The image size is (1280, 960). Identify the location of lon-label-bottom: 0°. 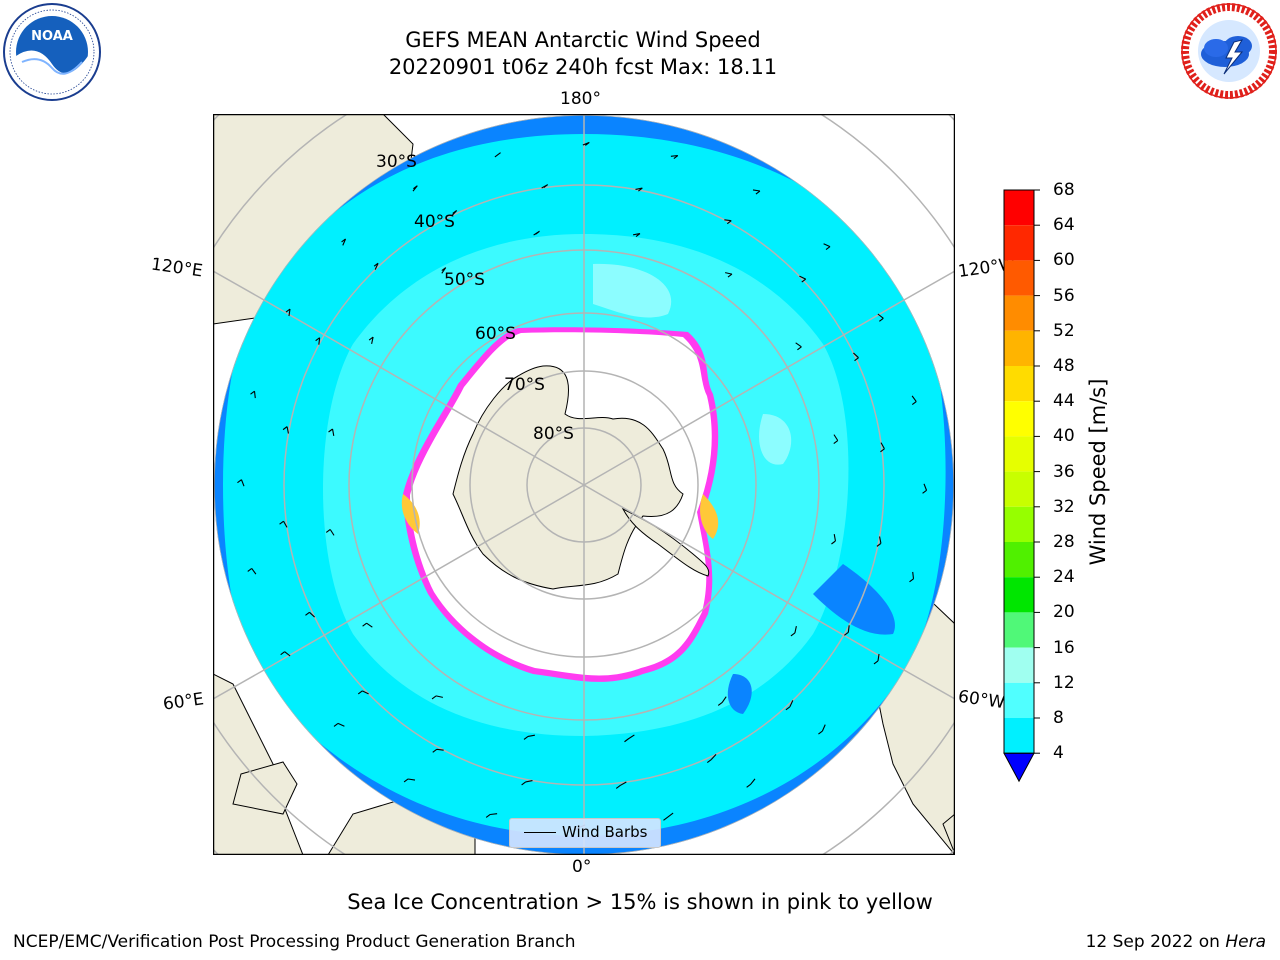
(582, 867).